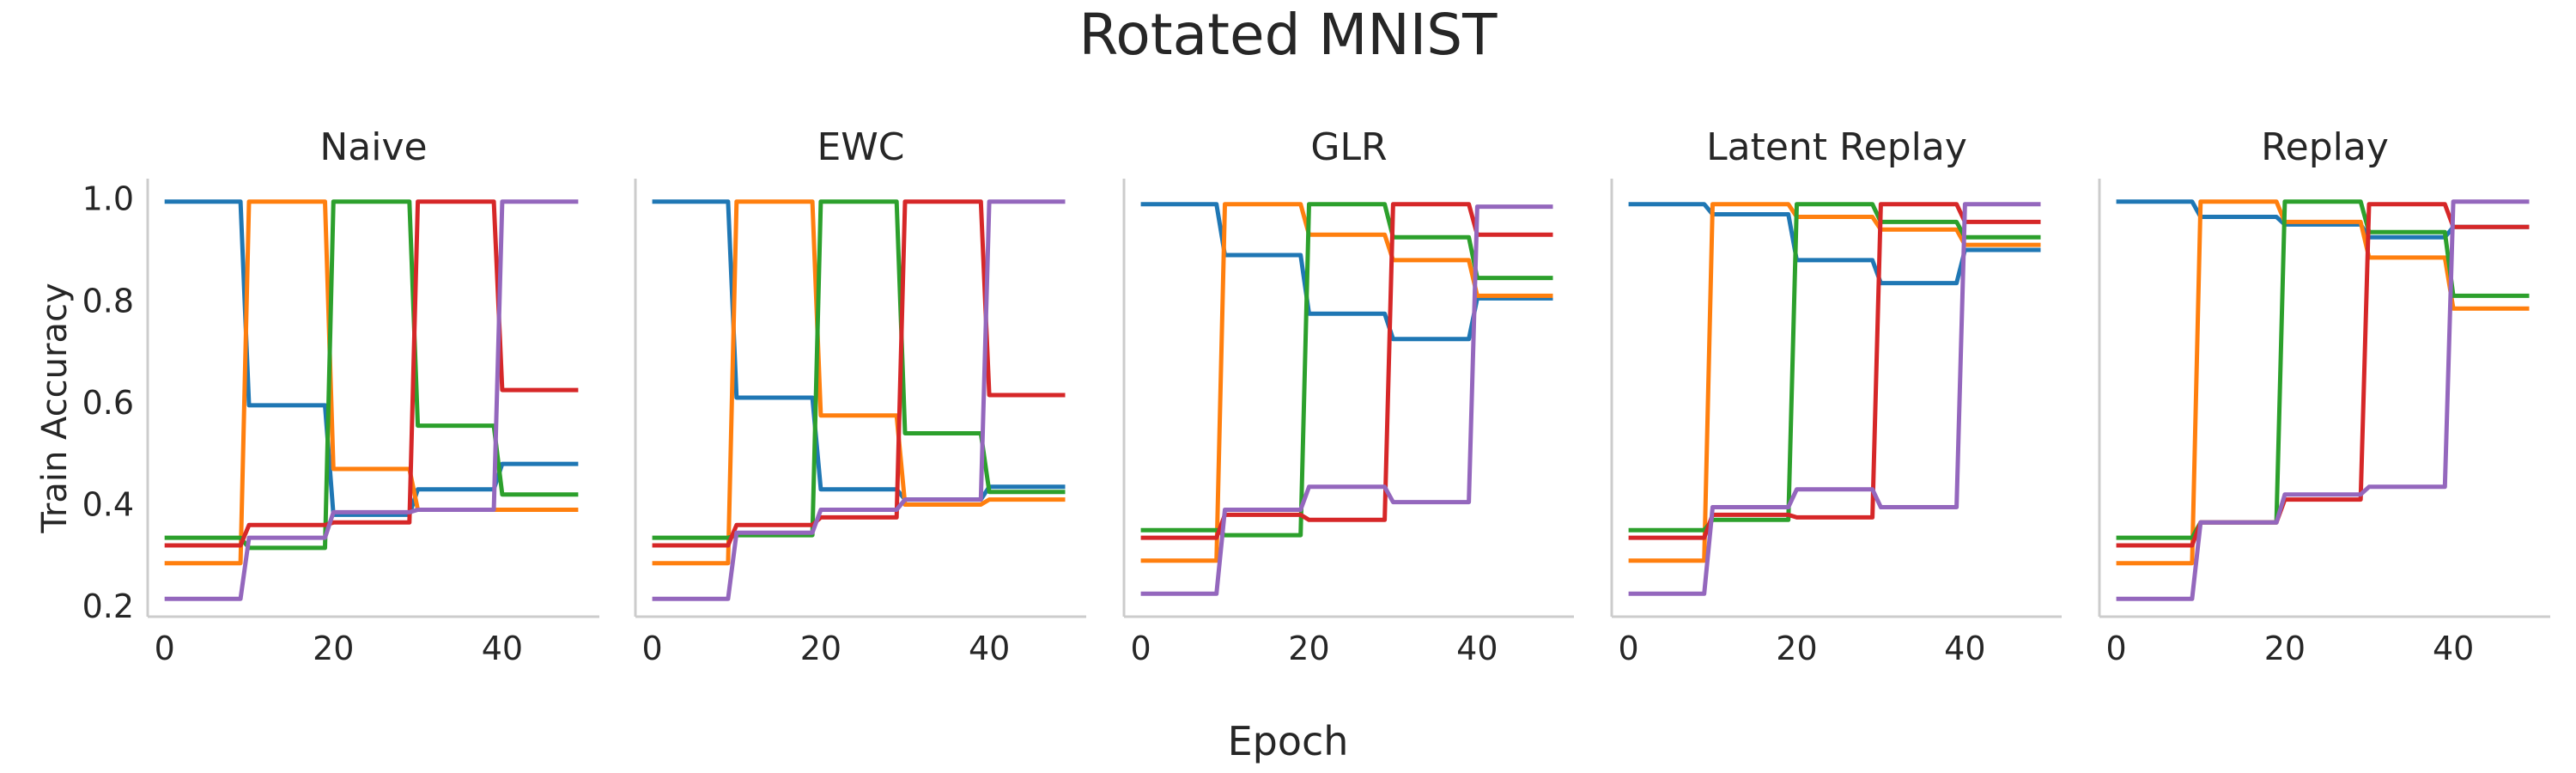  Describe the element at coordinates (1288, 35) in the screenshot. I see `figure-title: Rotated MNIST` at that location.